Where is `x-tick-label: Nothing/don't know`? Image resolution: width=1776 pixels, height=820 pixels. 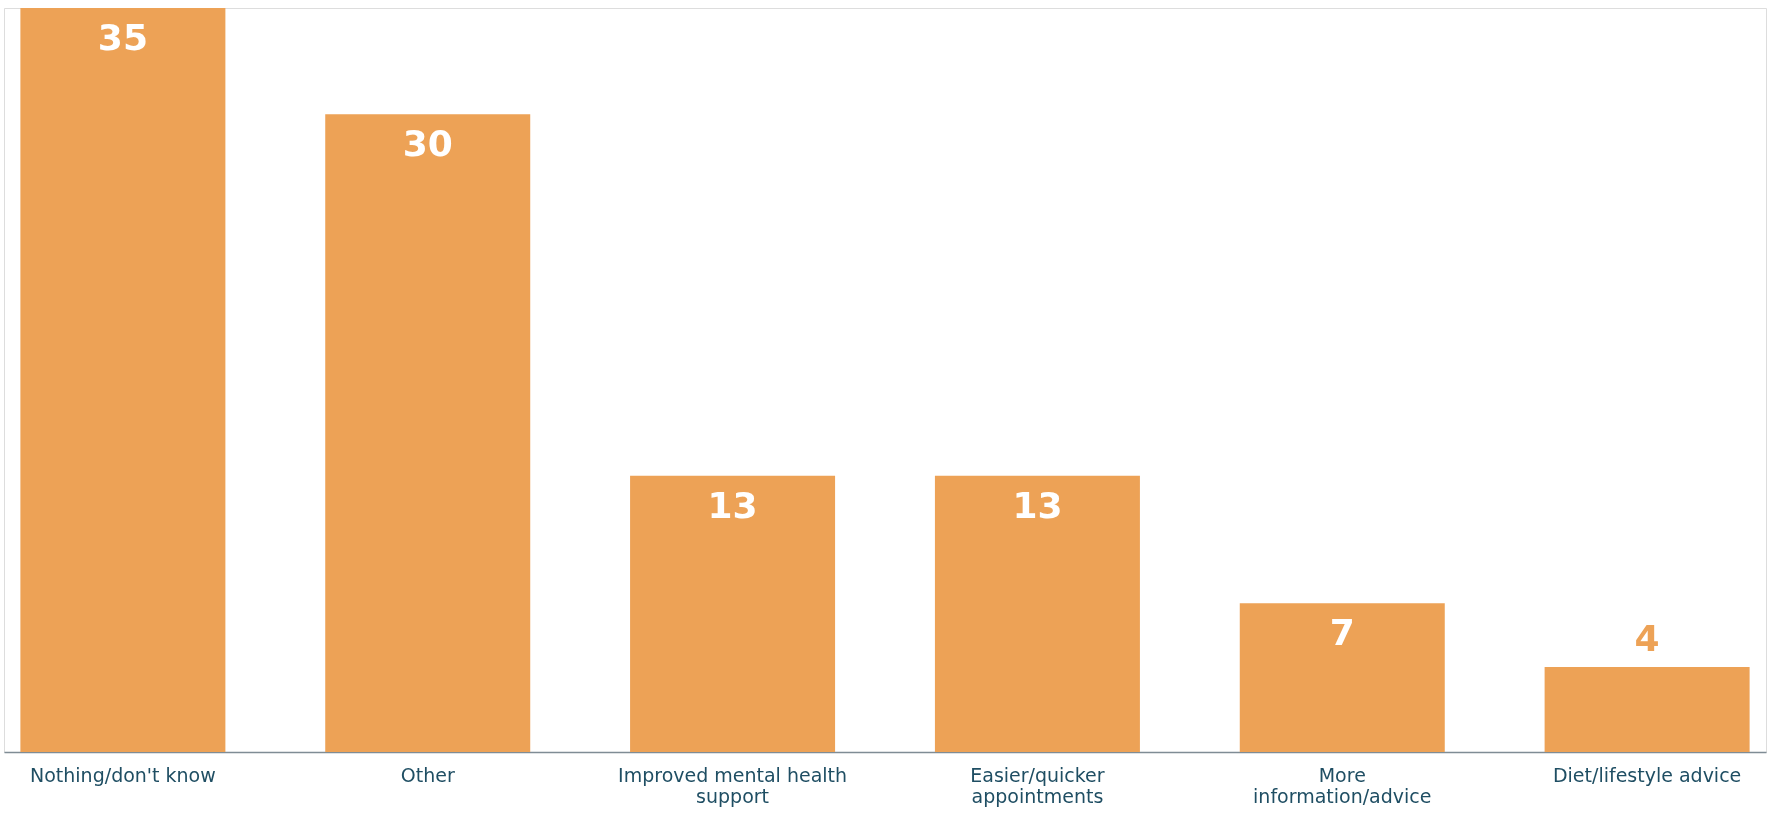 x-tick-label: Nothing/don't know is located at coordinates (123, 774).